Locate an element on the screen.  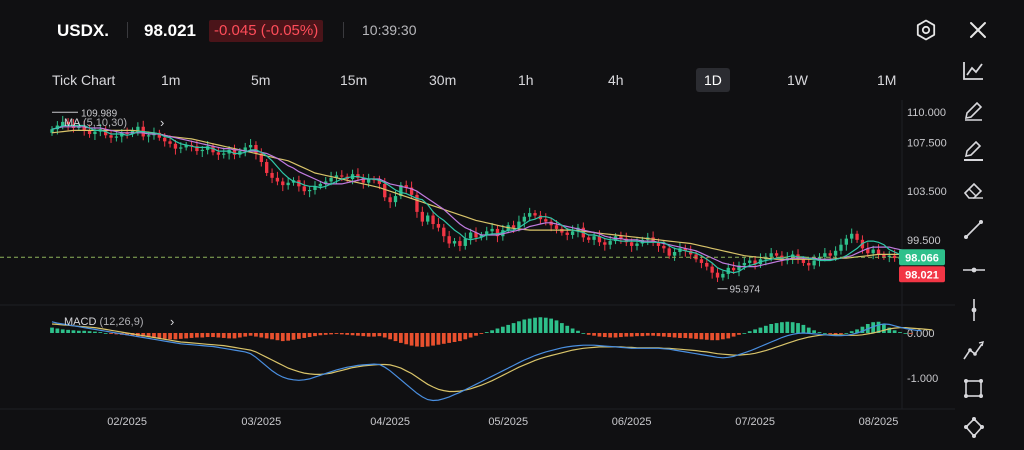
rectangle-icon is located at coordinates (974, 389).